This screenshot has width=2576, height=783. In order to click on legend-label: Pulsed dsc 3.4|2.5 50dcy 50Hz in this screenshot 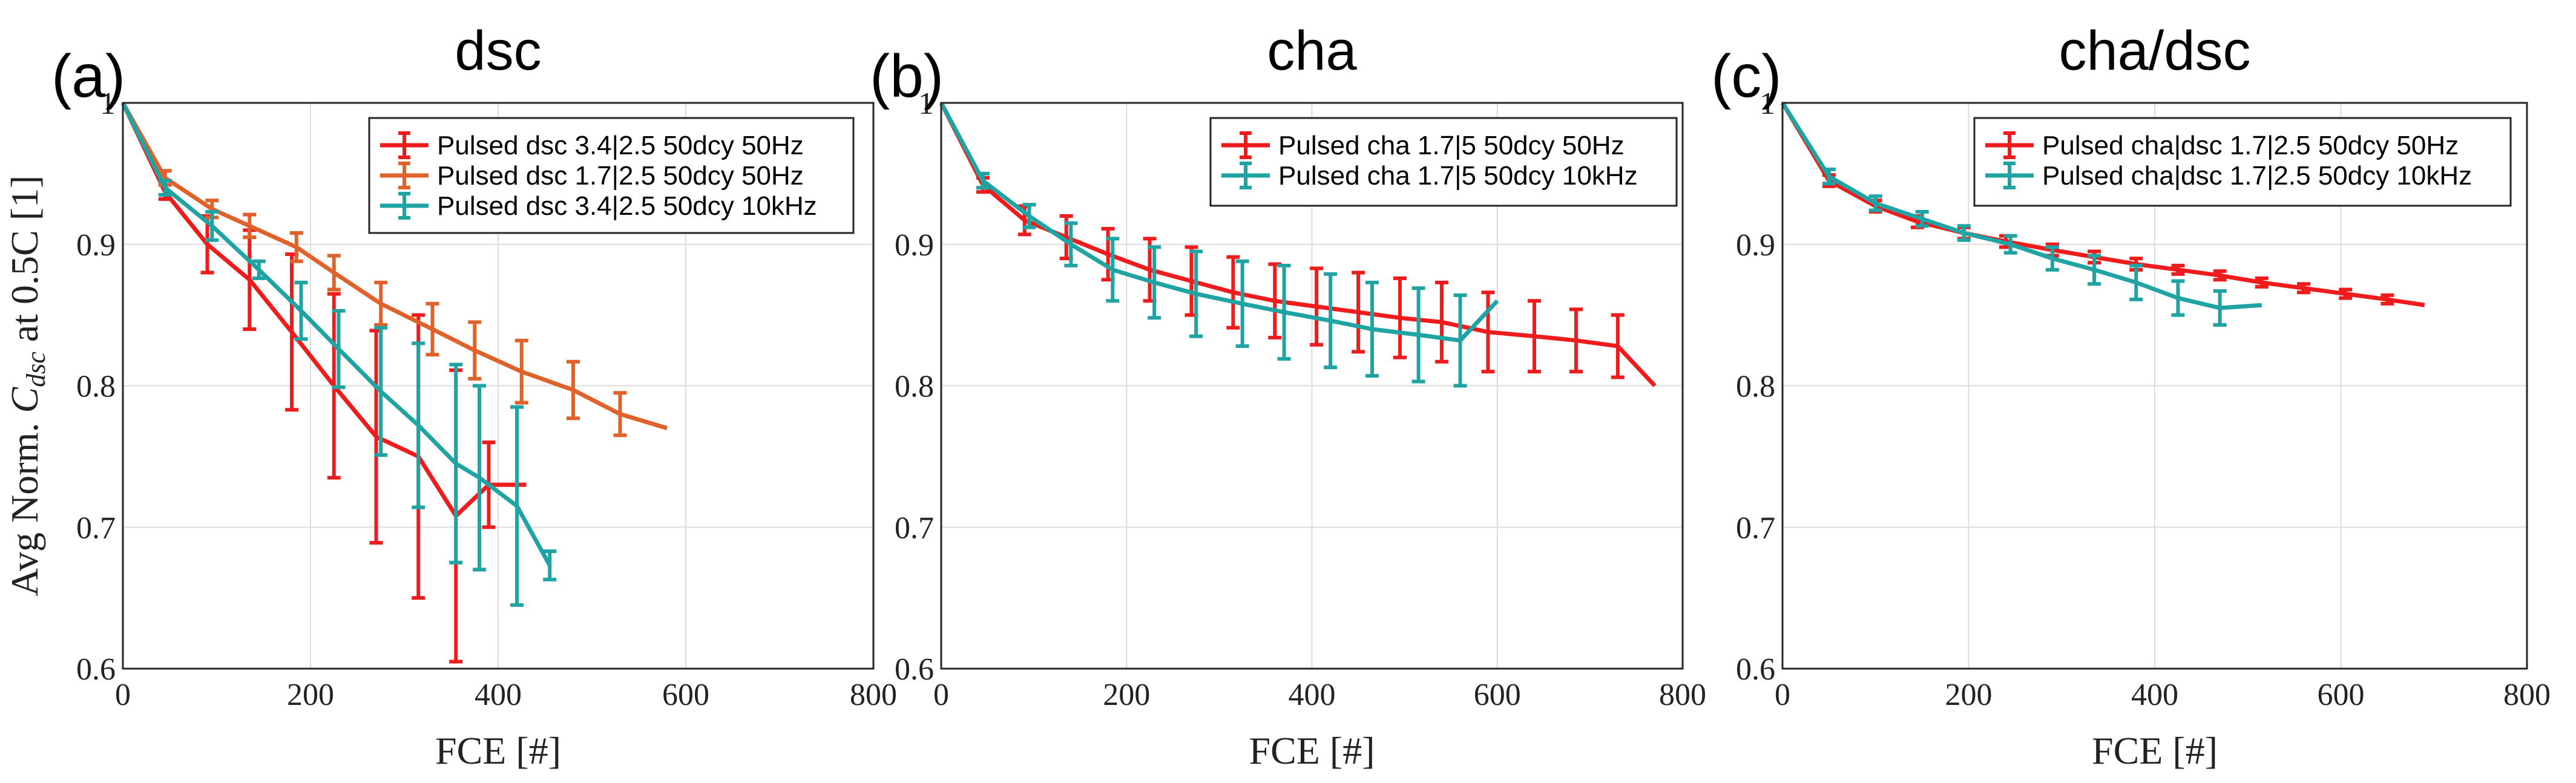, I will do `click(620, 145)`.